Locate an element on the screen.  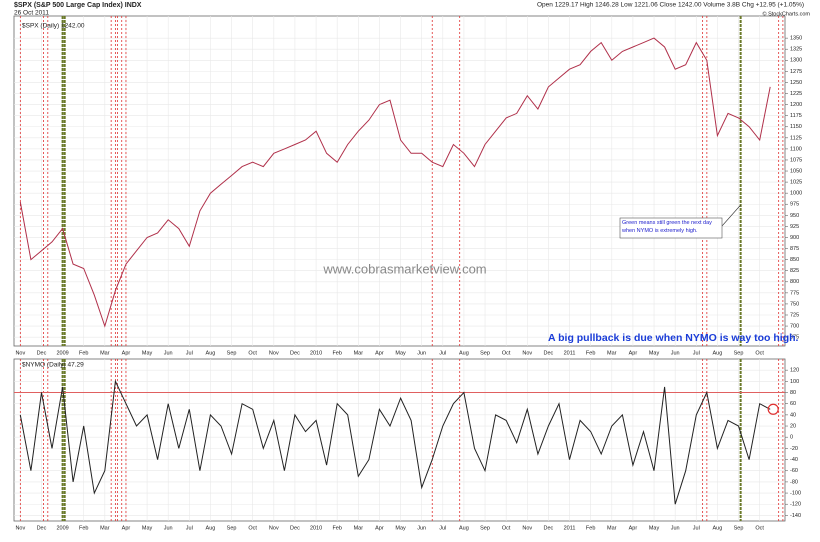
y-tick-label: 1325 is located at coordinates (796, 50).